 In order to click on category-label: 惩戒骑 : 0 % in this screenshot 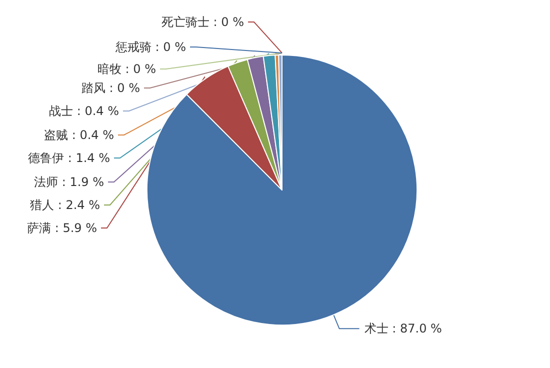, I will do `click(150, 47)`.